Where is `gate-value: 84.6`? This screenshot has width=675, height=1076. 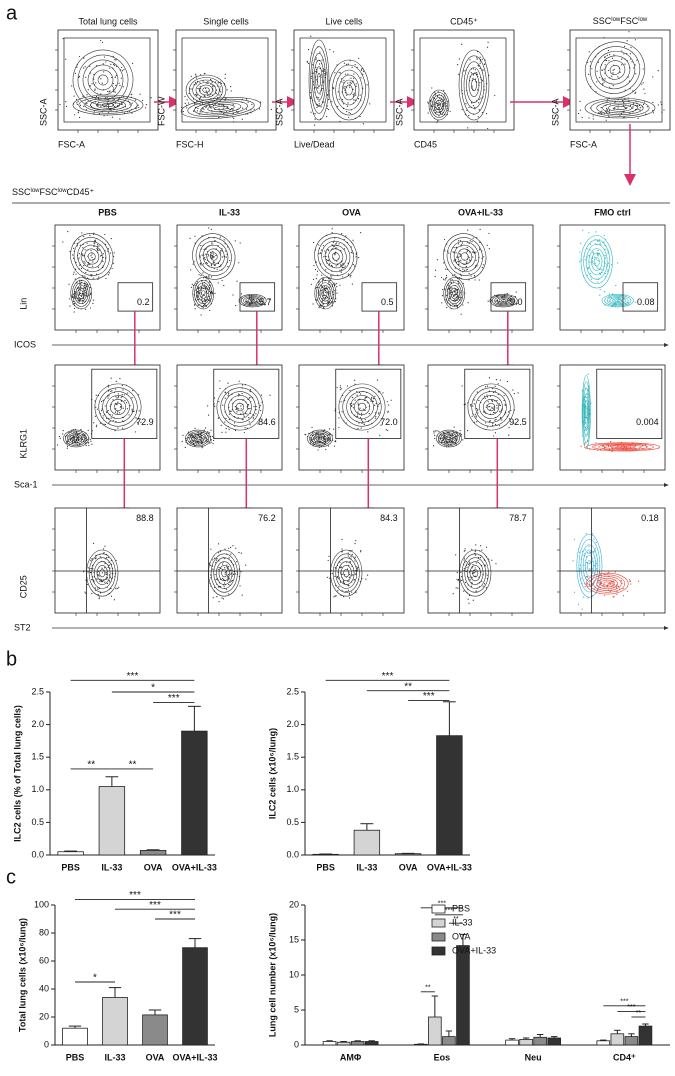
gate-value: 84.6 is located at coordinates (267, 422).